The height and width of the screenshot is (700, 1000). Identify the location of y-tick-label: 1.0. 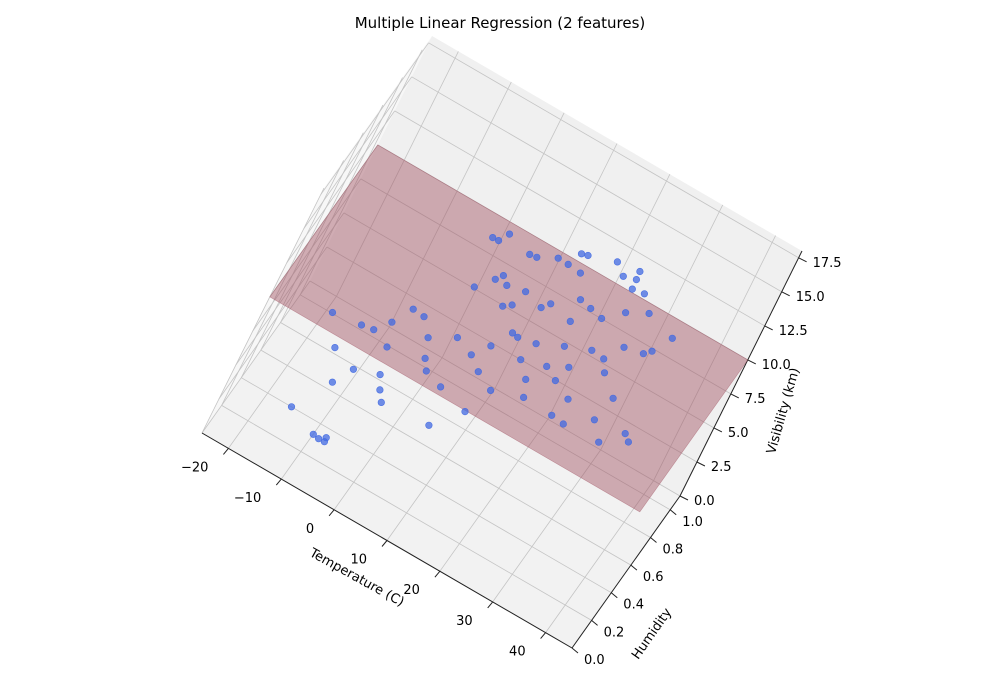
(692, 522).